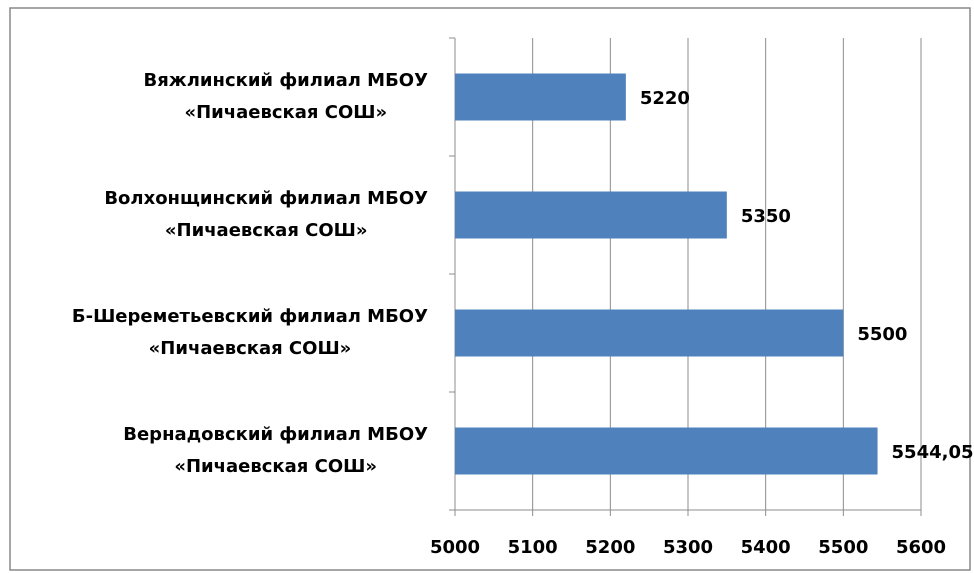  What do you see at coordinates (250, 316) in the screenshot?
I see `y-tick-label: Б-Шереметьевский филиал МБОУ` at bounding box center [250, 316].